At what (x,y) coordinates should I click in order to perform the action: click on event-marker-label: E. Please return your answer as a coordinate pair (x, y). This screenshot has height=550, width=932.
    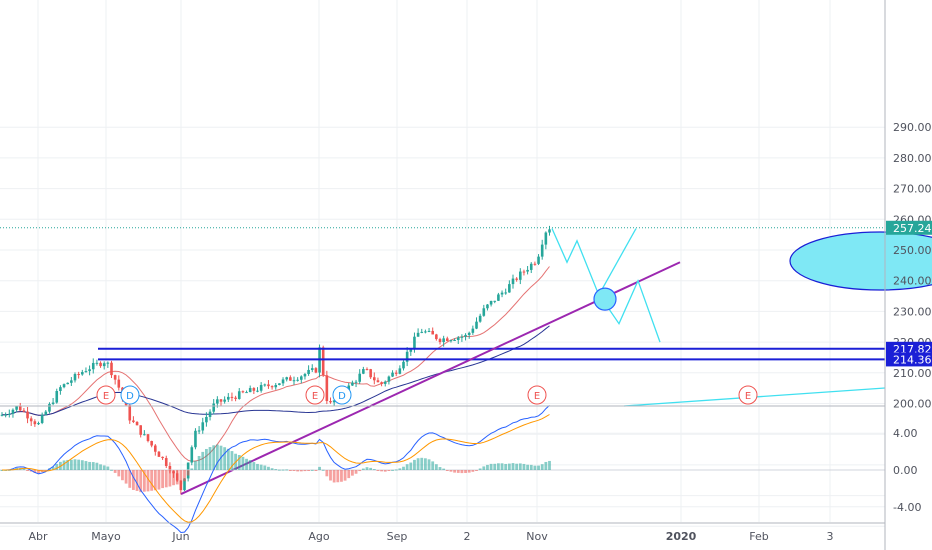
    Looking at the image, I should click on (106, 396).